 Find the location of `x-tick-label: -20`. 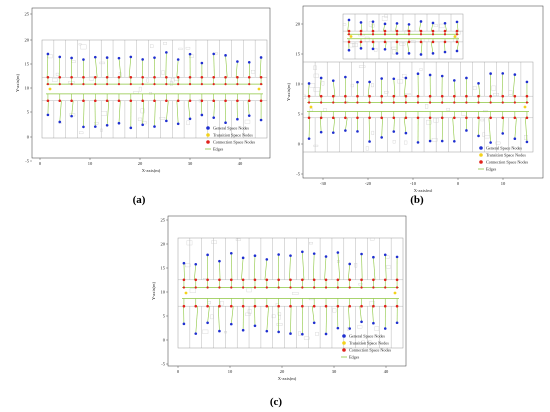

x-tick-label: -20 is located at coordinates (368, 183).